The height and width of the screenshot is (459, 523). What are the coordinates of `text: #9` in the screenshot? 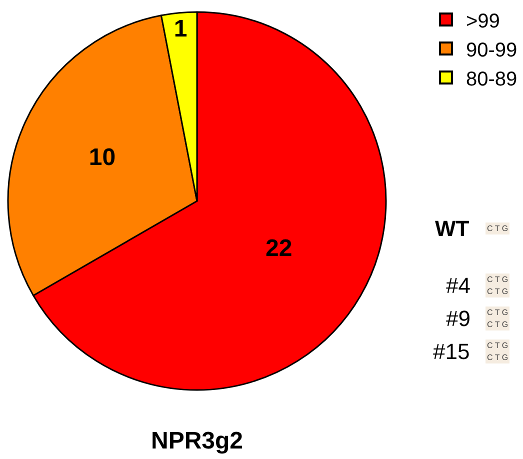 It's located at (458, 318).